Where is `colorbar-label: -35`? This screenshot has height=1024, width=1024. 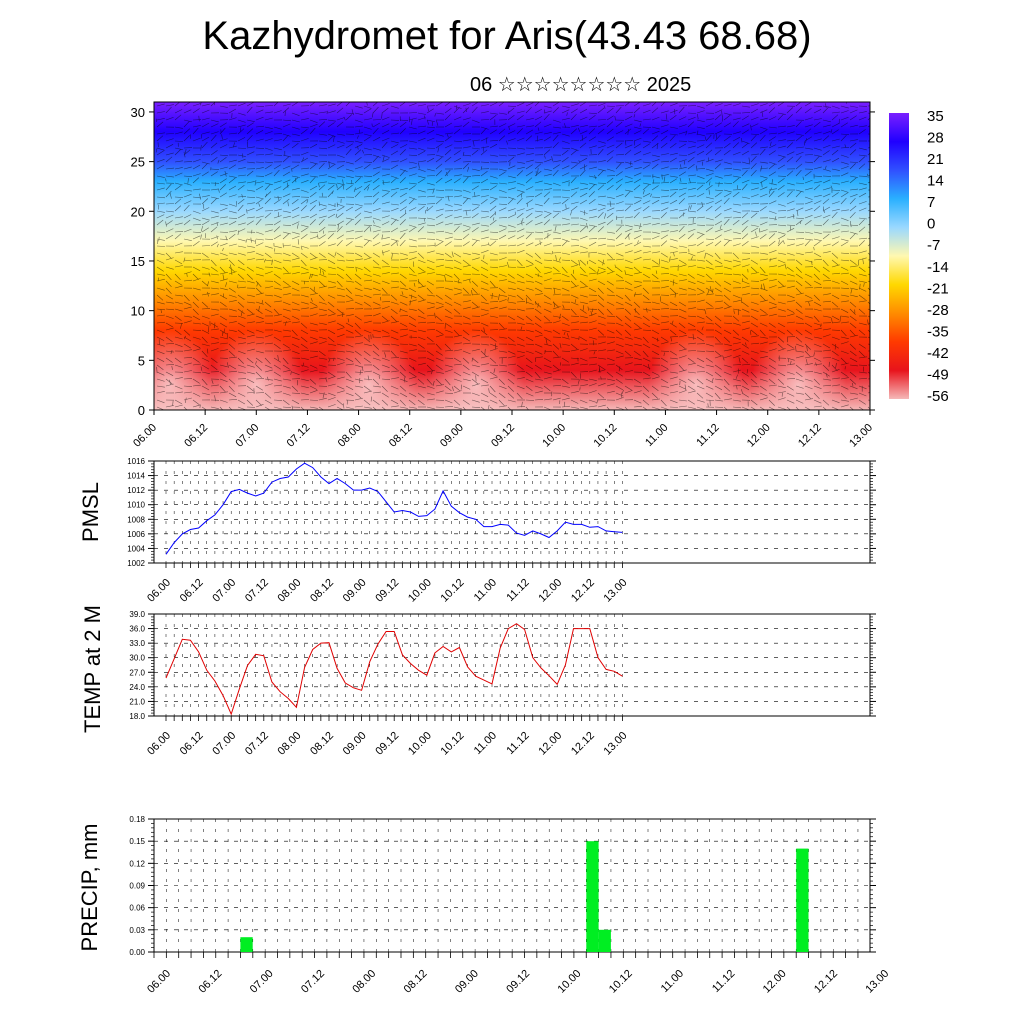
colorbar-label: -35 is located at coordinates (938, 331).